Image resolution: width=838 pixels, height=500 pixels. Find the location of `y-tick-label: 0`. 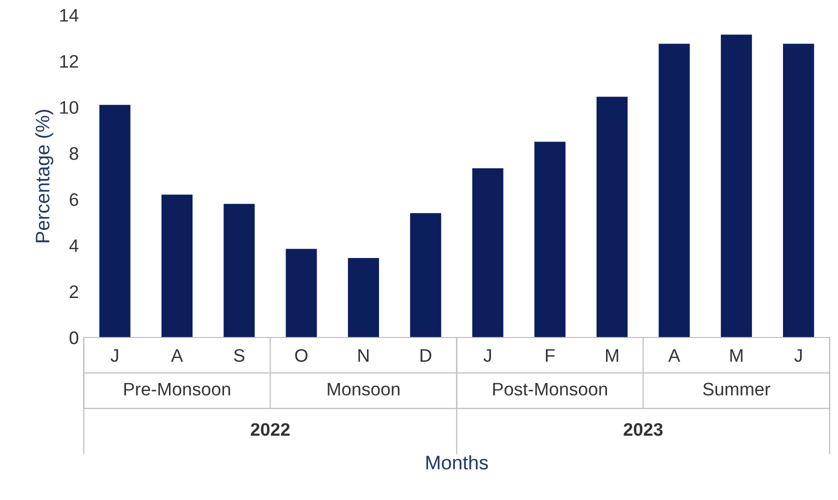

y-tick-label: 0 is located at coordinates (74, 337).